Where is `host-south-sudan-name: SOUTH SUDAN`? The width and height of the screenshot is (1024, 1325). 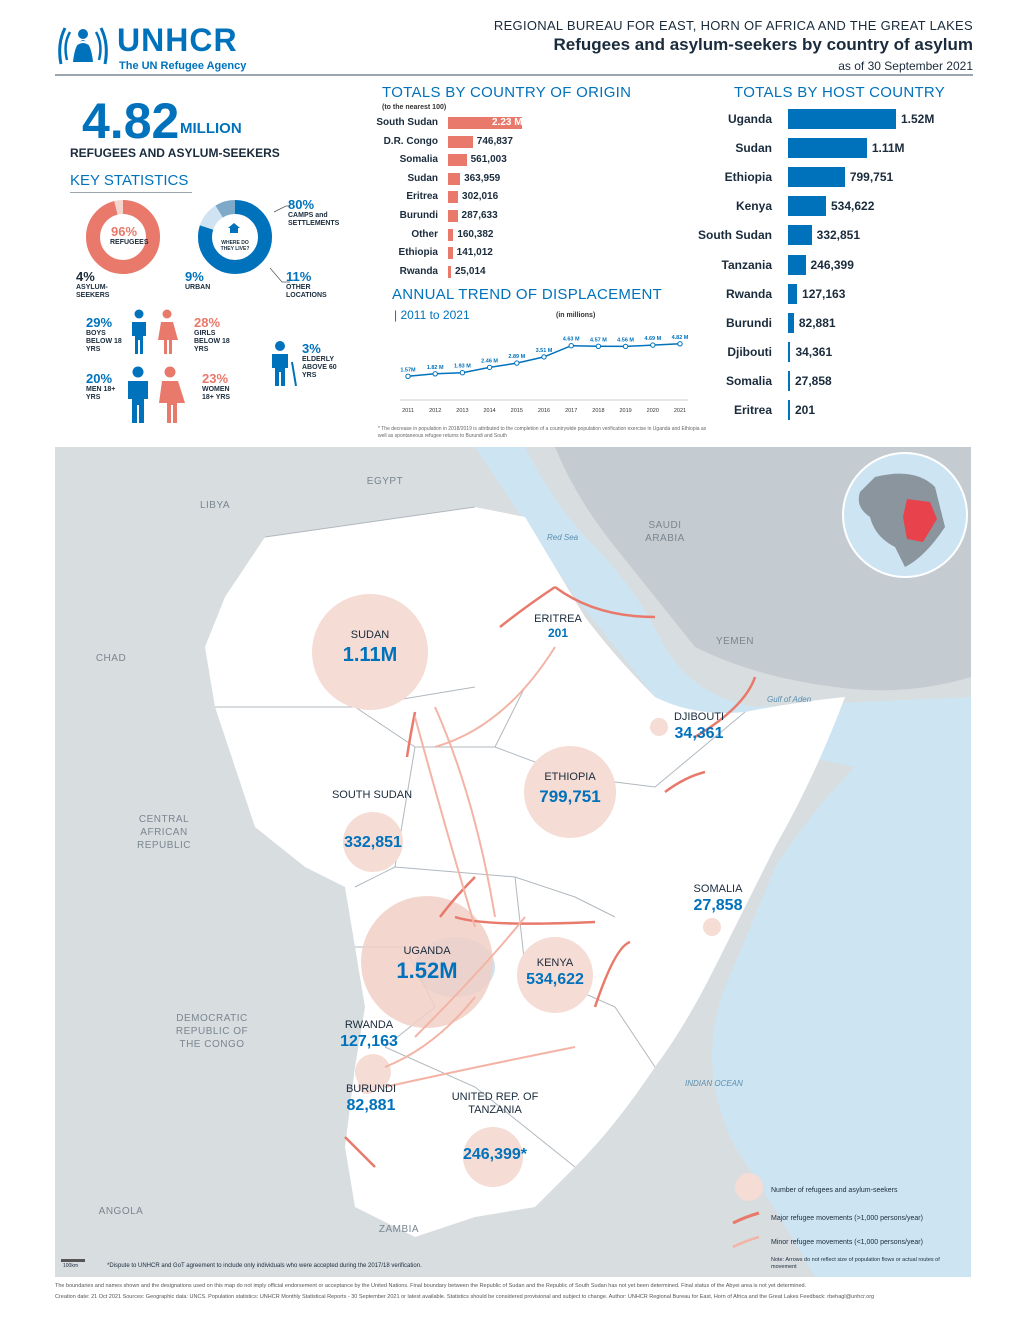 host-south-sudan-name: SOUTH SUDAN is located at coordinates (372, 795).